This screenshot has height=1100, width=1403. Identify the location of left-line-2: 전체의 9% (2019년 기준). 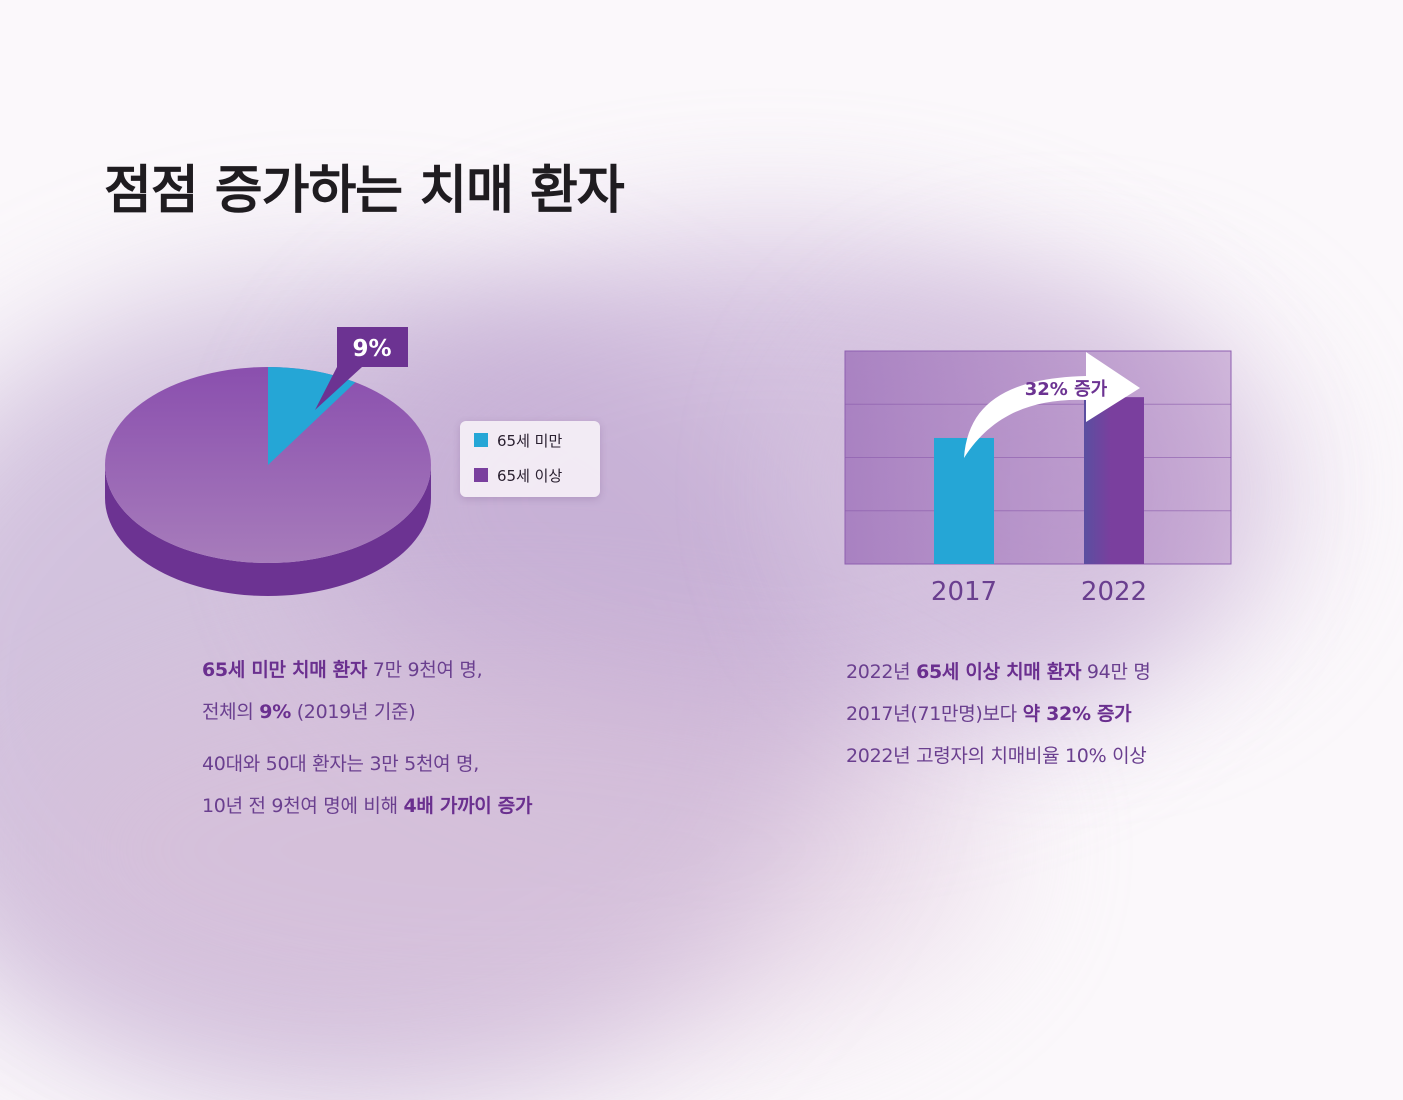
(367, 712).